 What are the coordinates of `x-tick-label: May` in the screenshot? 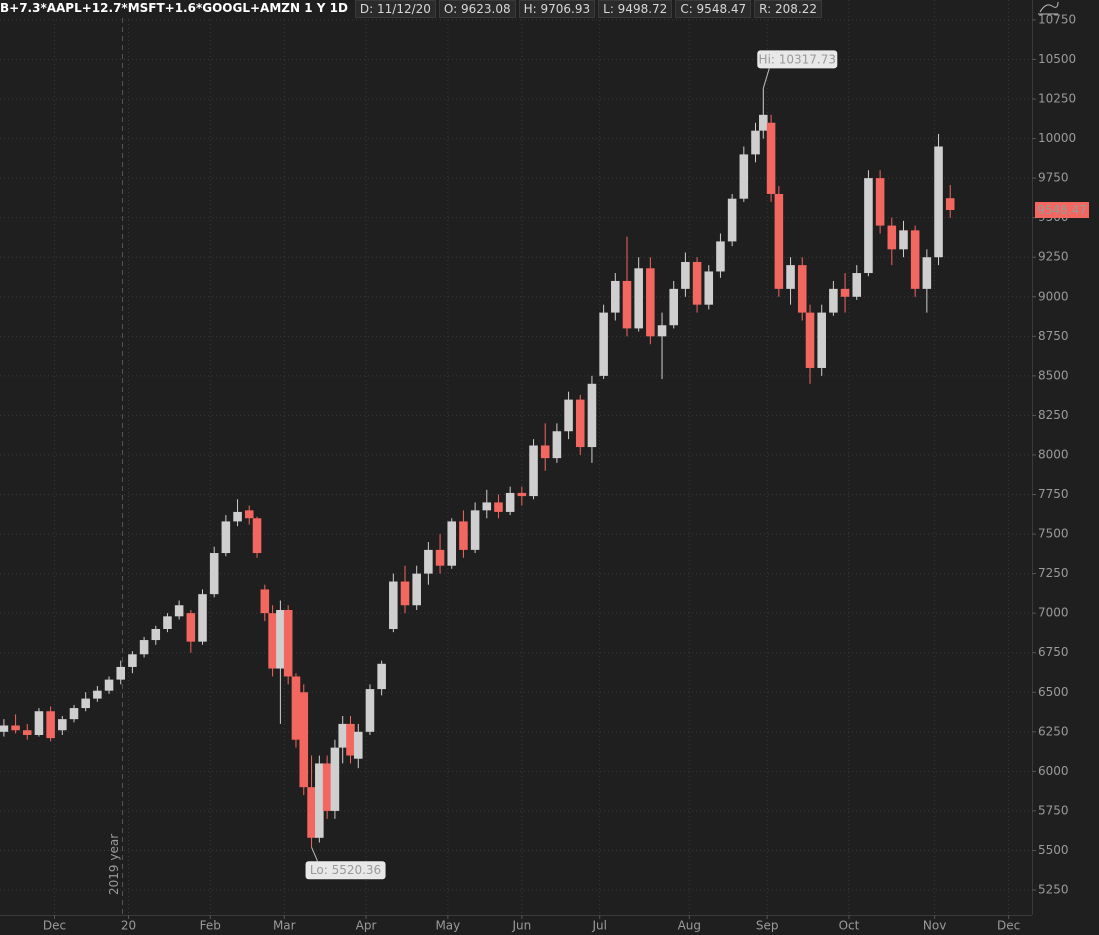 It's located at (447, 926).